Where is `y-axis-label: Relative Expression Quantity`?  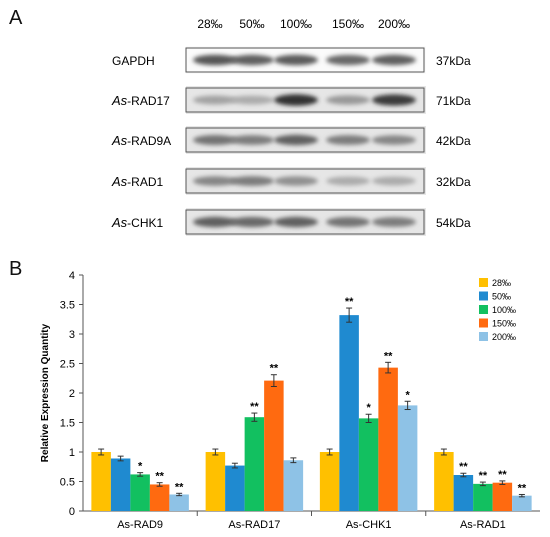
y-axis-label: Relative Expression Quantity is located at coordinates (45, 392).